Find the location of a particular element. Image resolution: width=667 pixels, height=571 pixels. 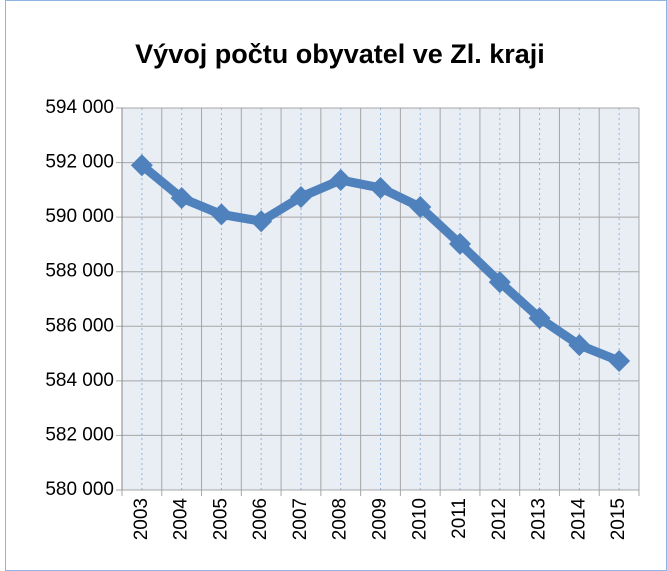

y-tick-label: 586 000 is located at coordinates (79, 325).